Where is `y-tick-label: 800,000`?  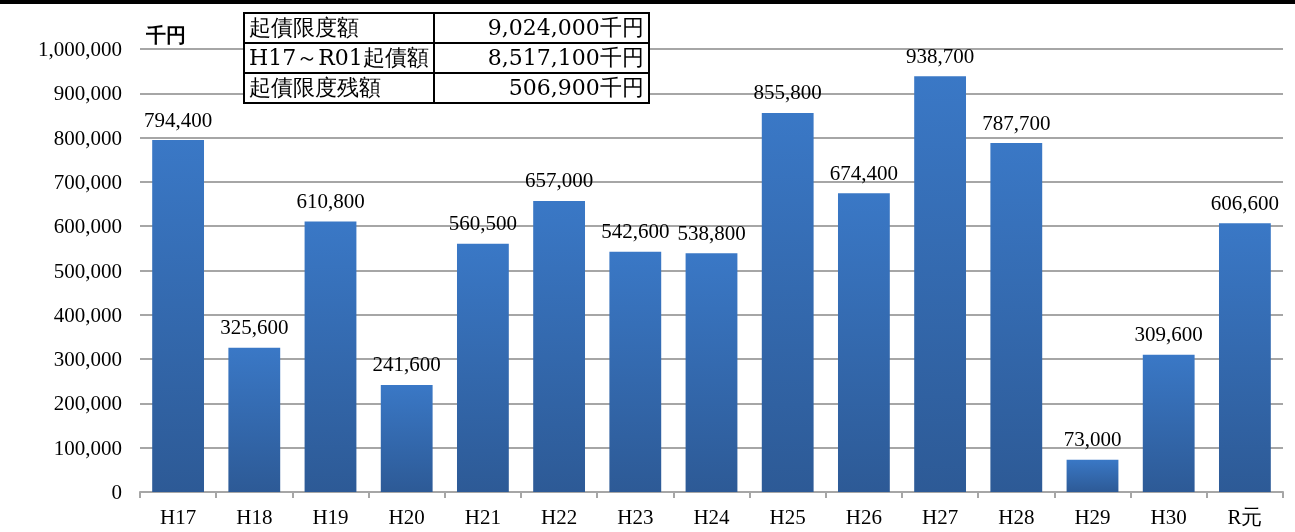 y-tick-label: 800,000 is located at coordinates (87, 137).